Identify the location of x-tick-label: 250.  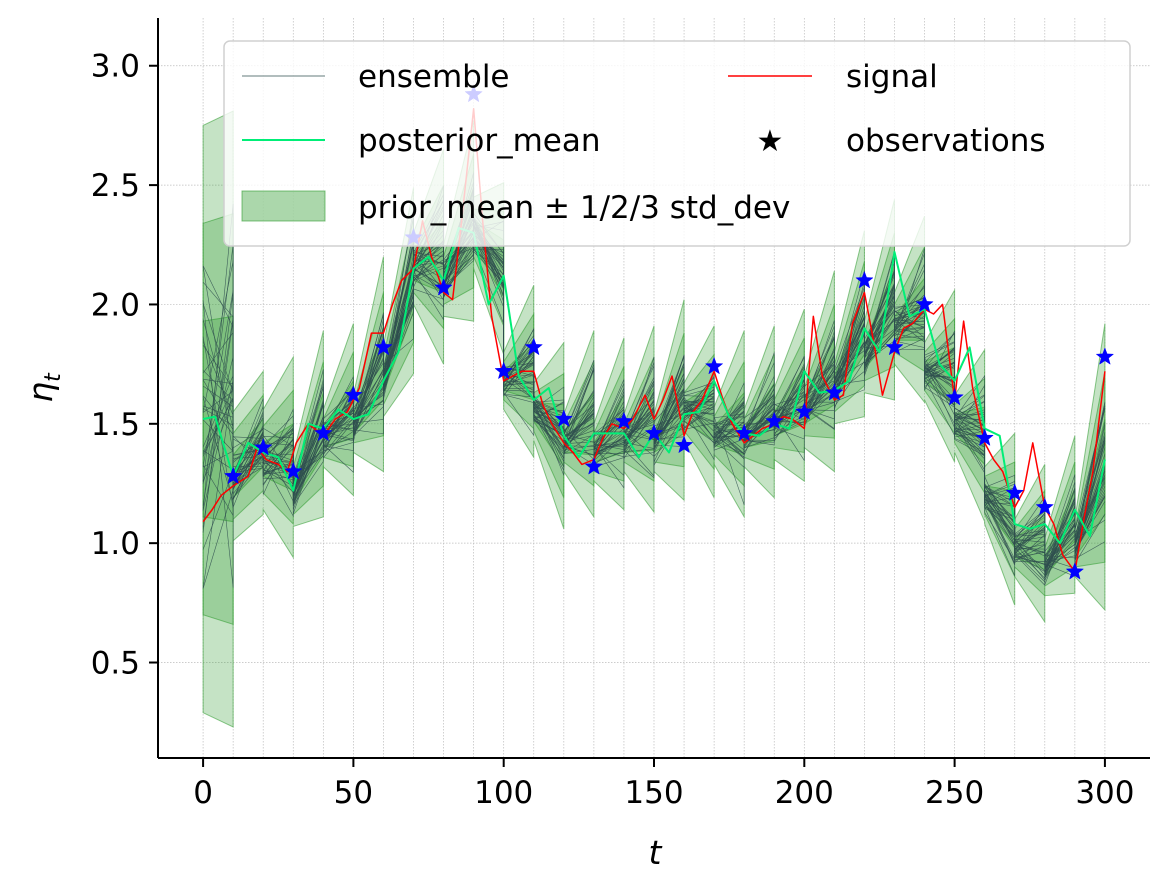
(954, 793).